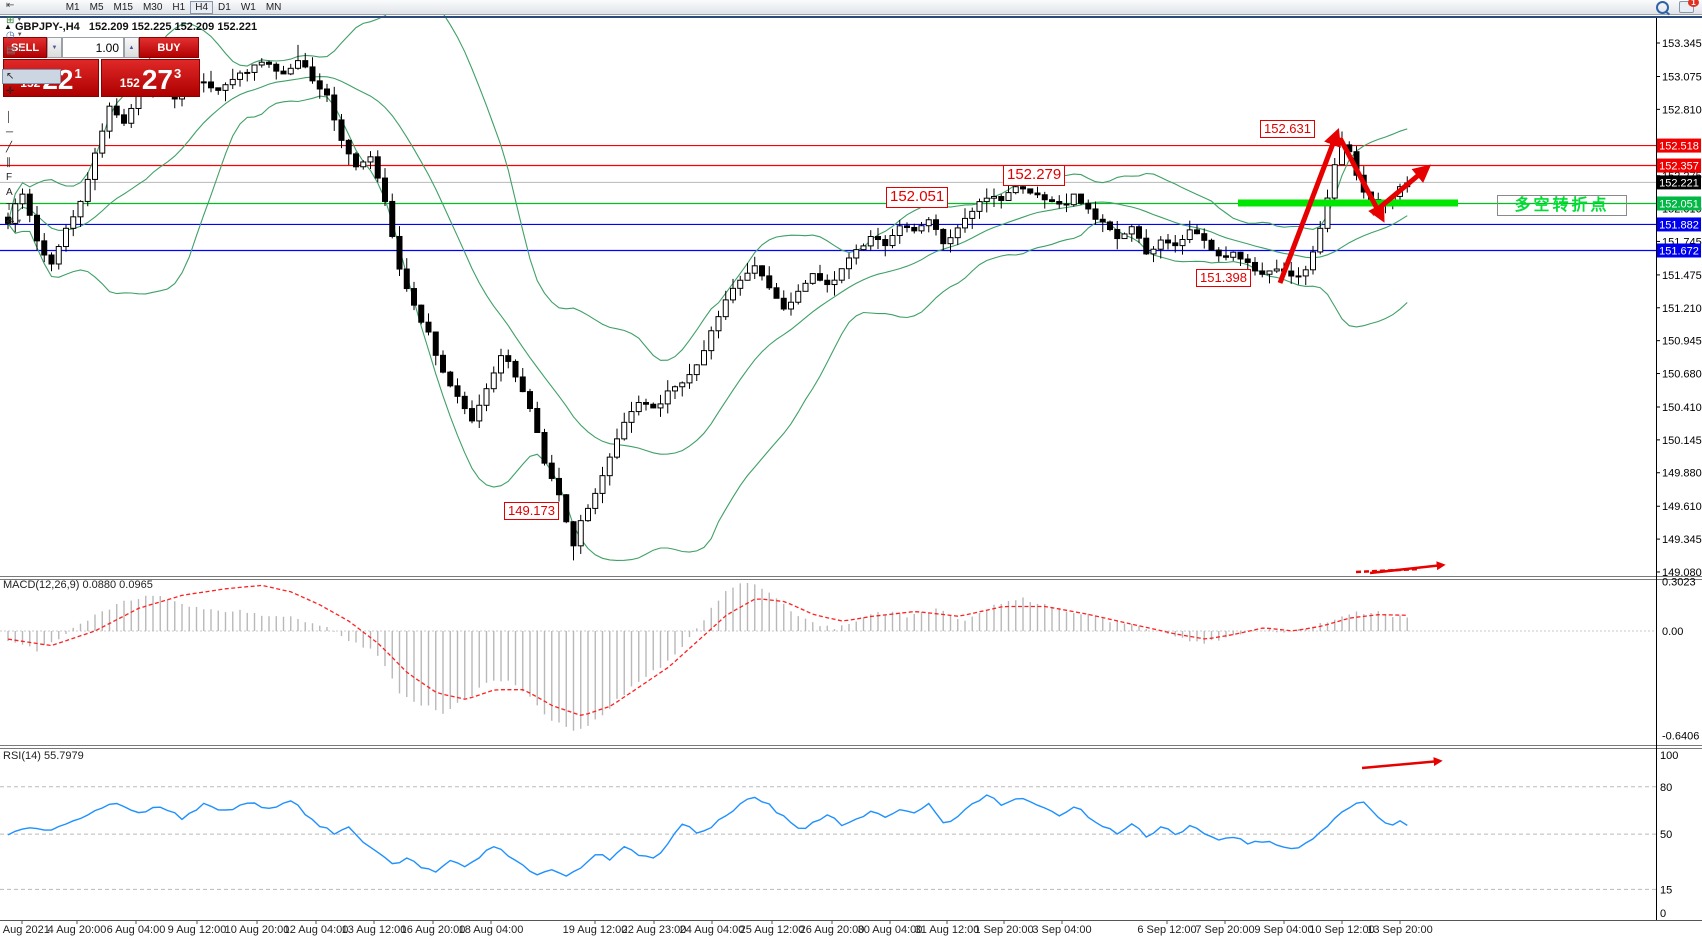  Describe the element at coordinates (31, 177) in the screenshot. I see `fibonacci-button: F` at that location.